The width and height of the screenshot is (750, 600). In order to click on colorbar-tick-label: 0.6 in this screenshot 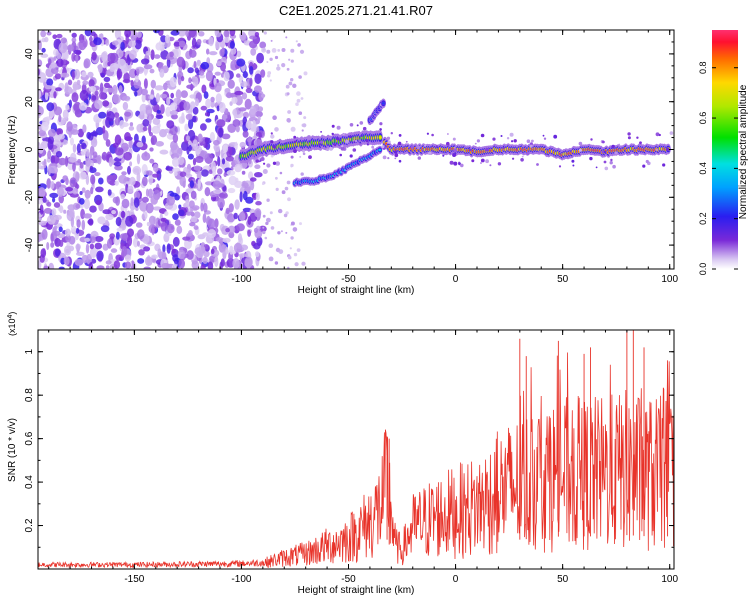, I will do `click(703, 118)`.